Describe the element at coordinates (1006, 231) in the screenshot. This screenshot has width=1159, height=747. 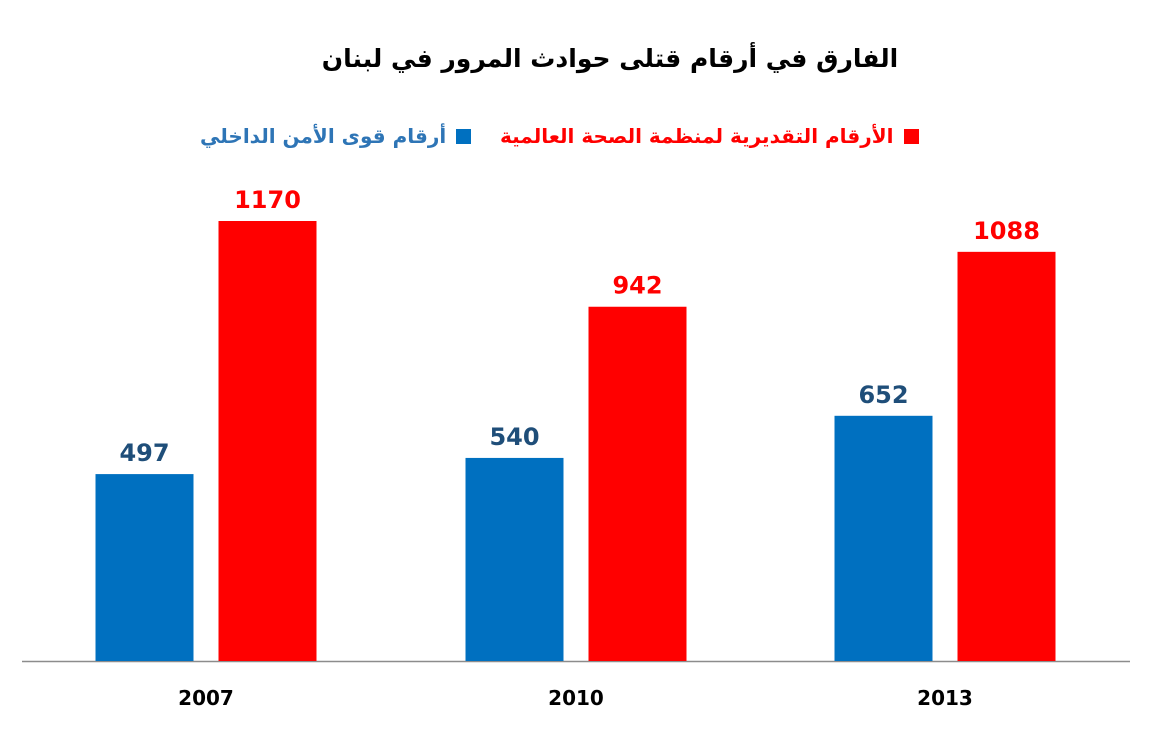
I see `data-label-who-2013: 1088` at that location.